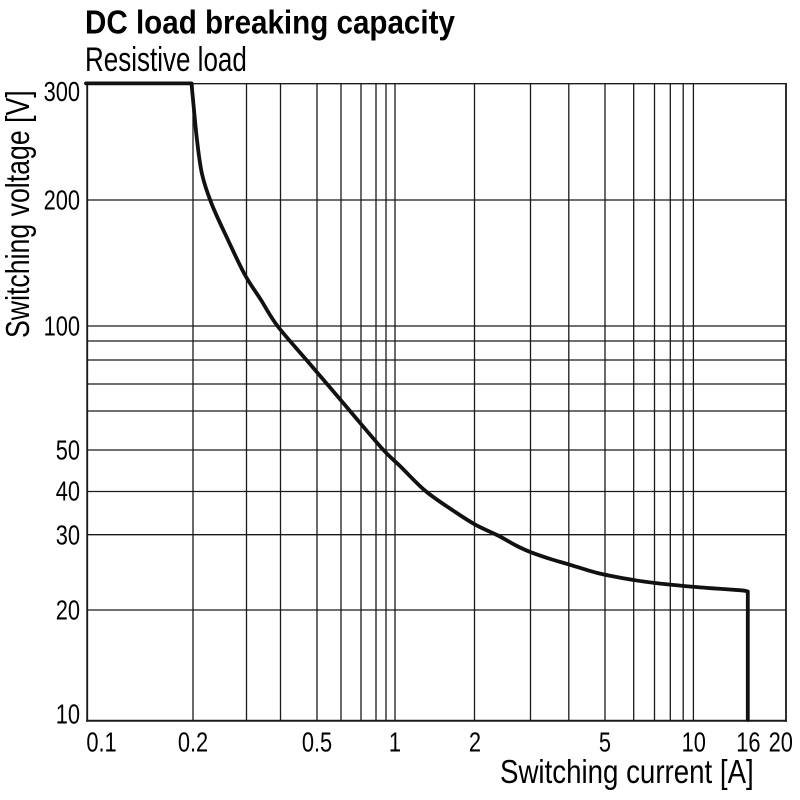 The width and height of the screenshot is (800, 800). Describe the element at coordinates (62, 91) in the screenshot. I see `svg-text: 300` at that location.